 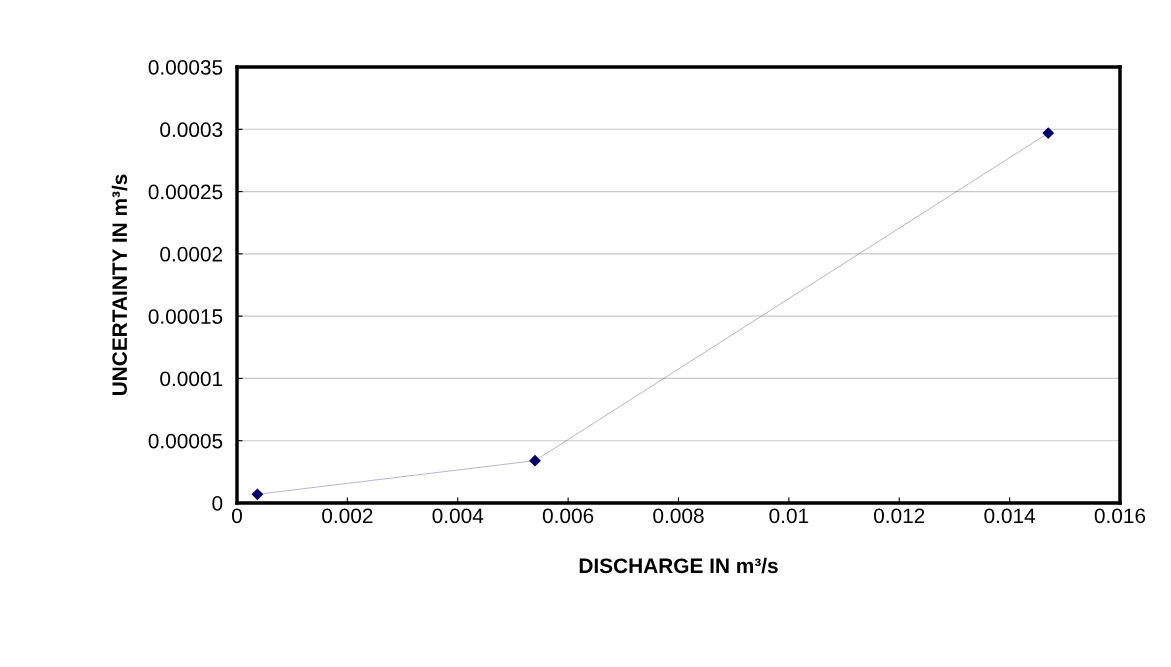 I want to click on y-tick-label: 0.0002, so click(x=191, y=254).